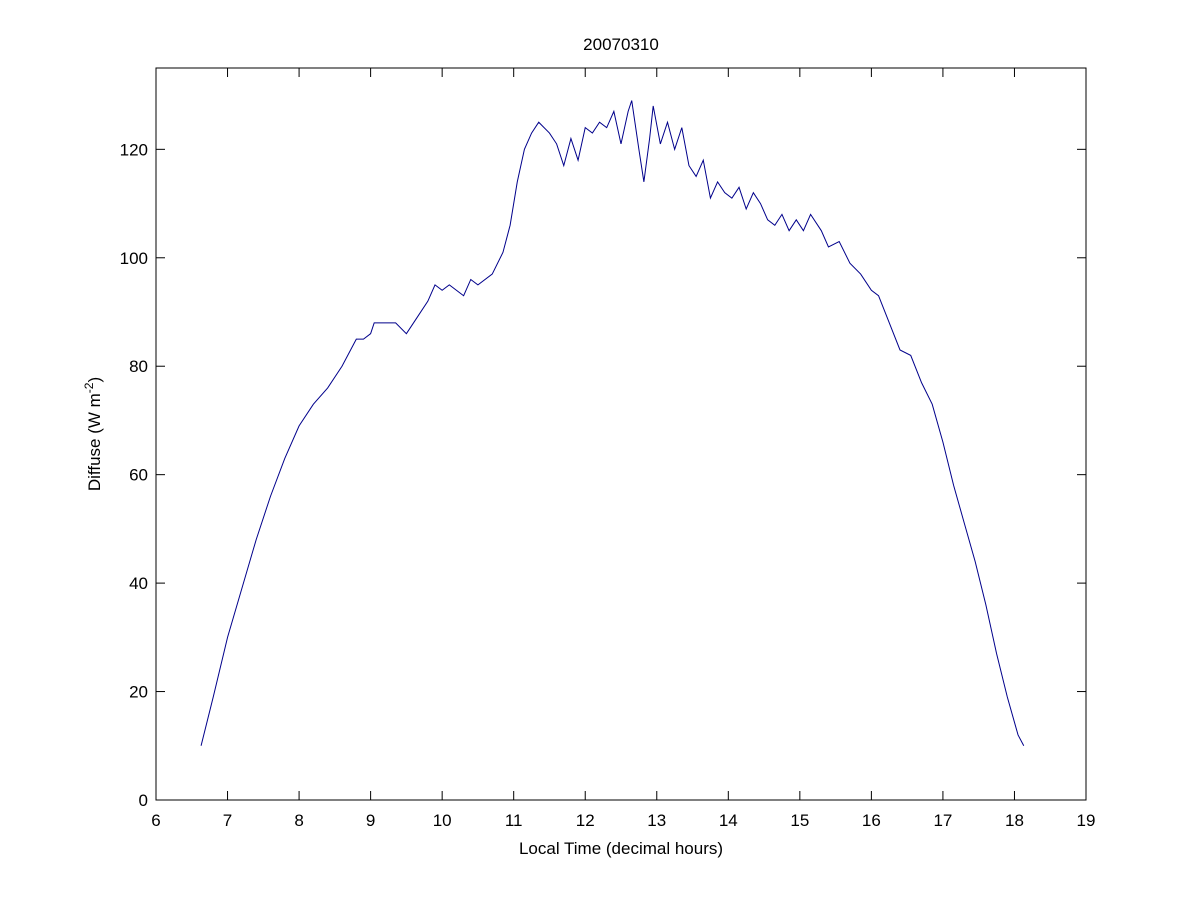 This screenshot has width=1200, height=900. I want to click on x-tick-label: 12, so click(585, 820).